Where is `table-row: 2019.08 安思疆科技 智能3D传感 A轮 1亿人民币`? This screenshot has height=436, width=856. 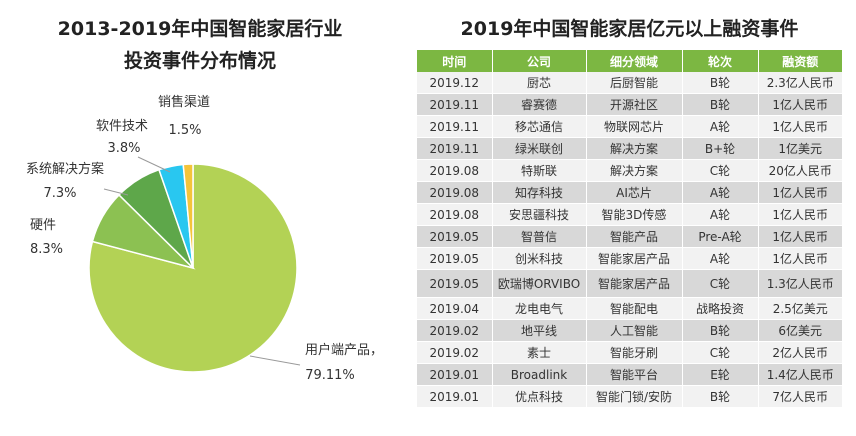
table-row: 2019.08 安思疆科技 智能3D传感 A轮 1亿人民币 is located at coordinates (629, 214).